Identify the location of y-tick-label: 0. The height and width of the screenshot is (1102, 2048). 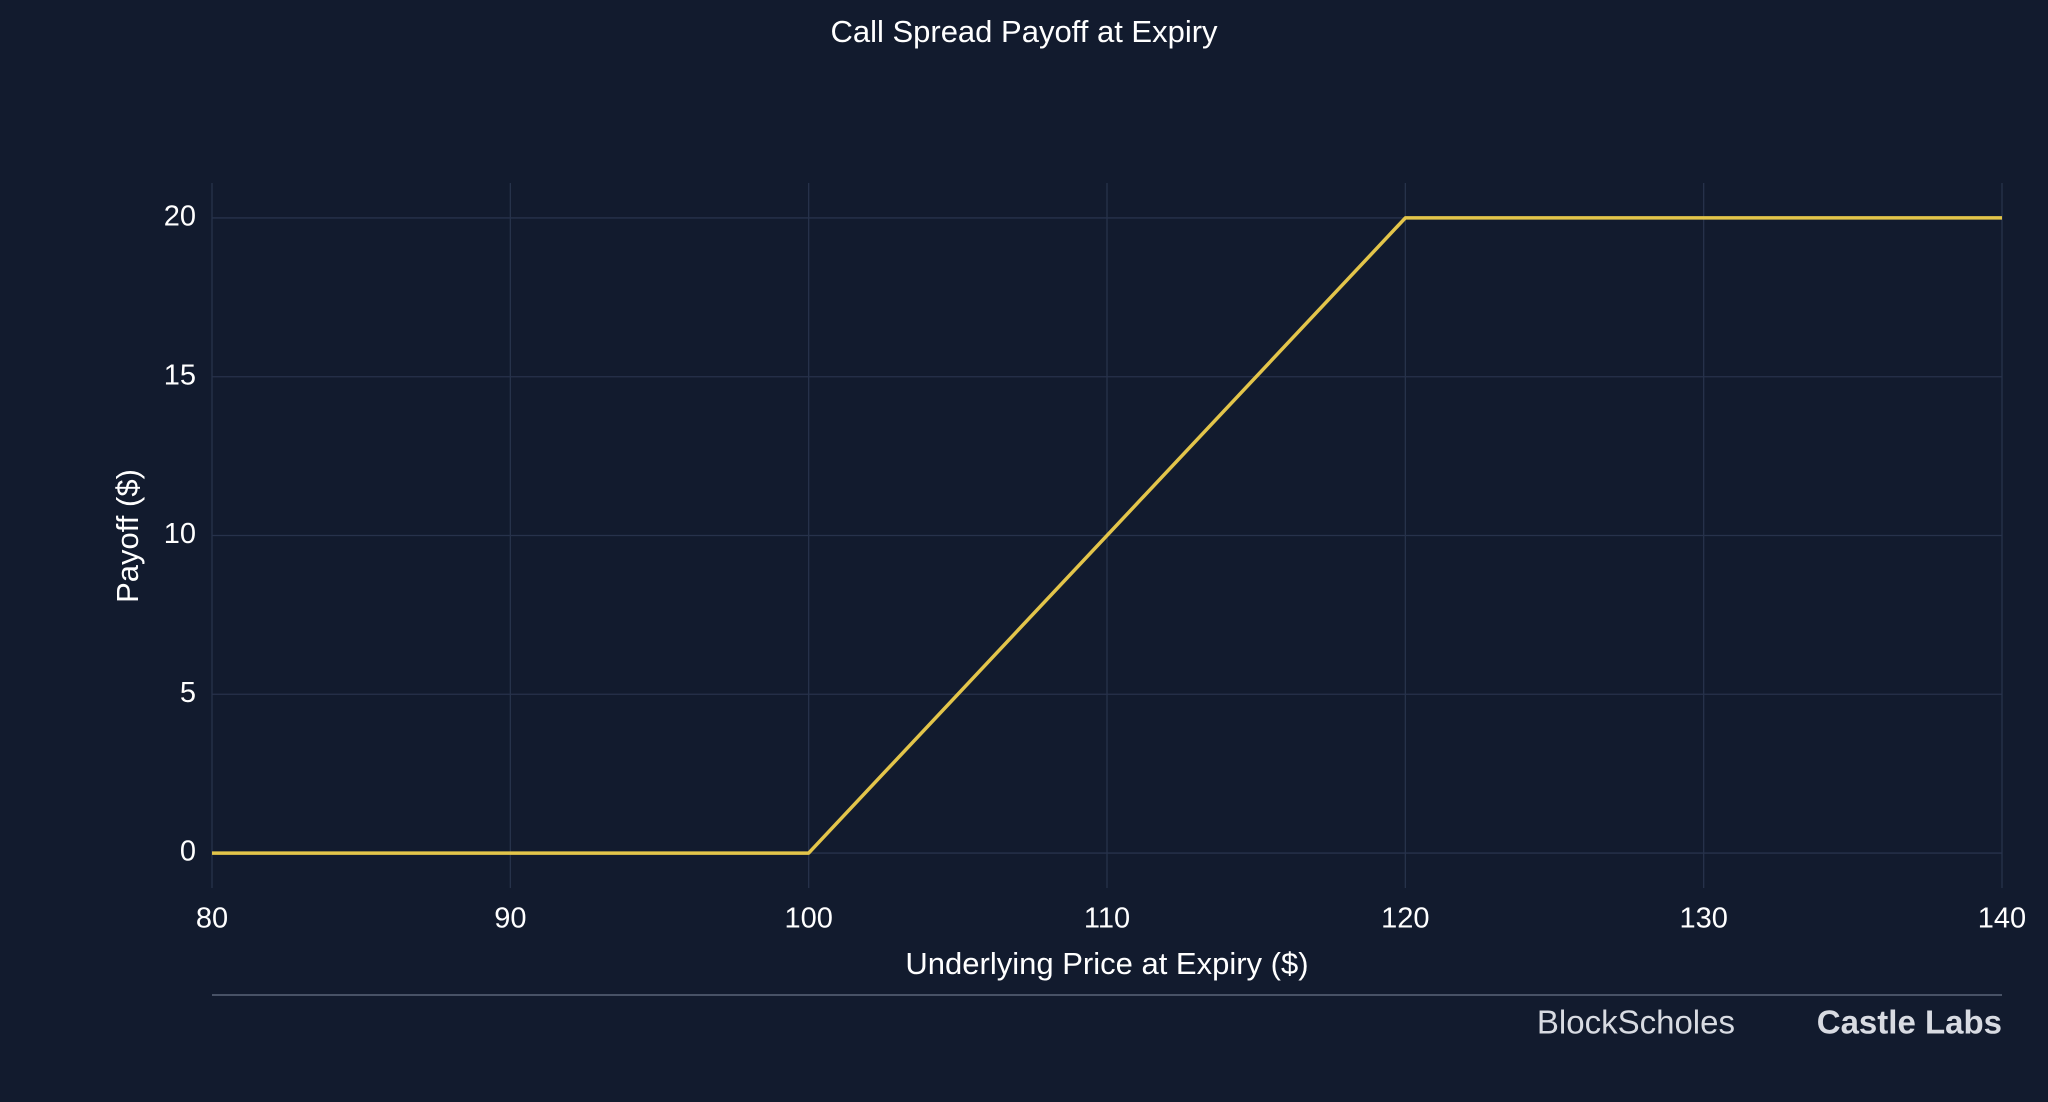
(188, 852).